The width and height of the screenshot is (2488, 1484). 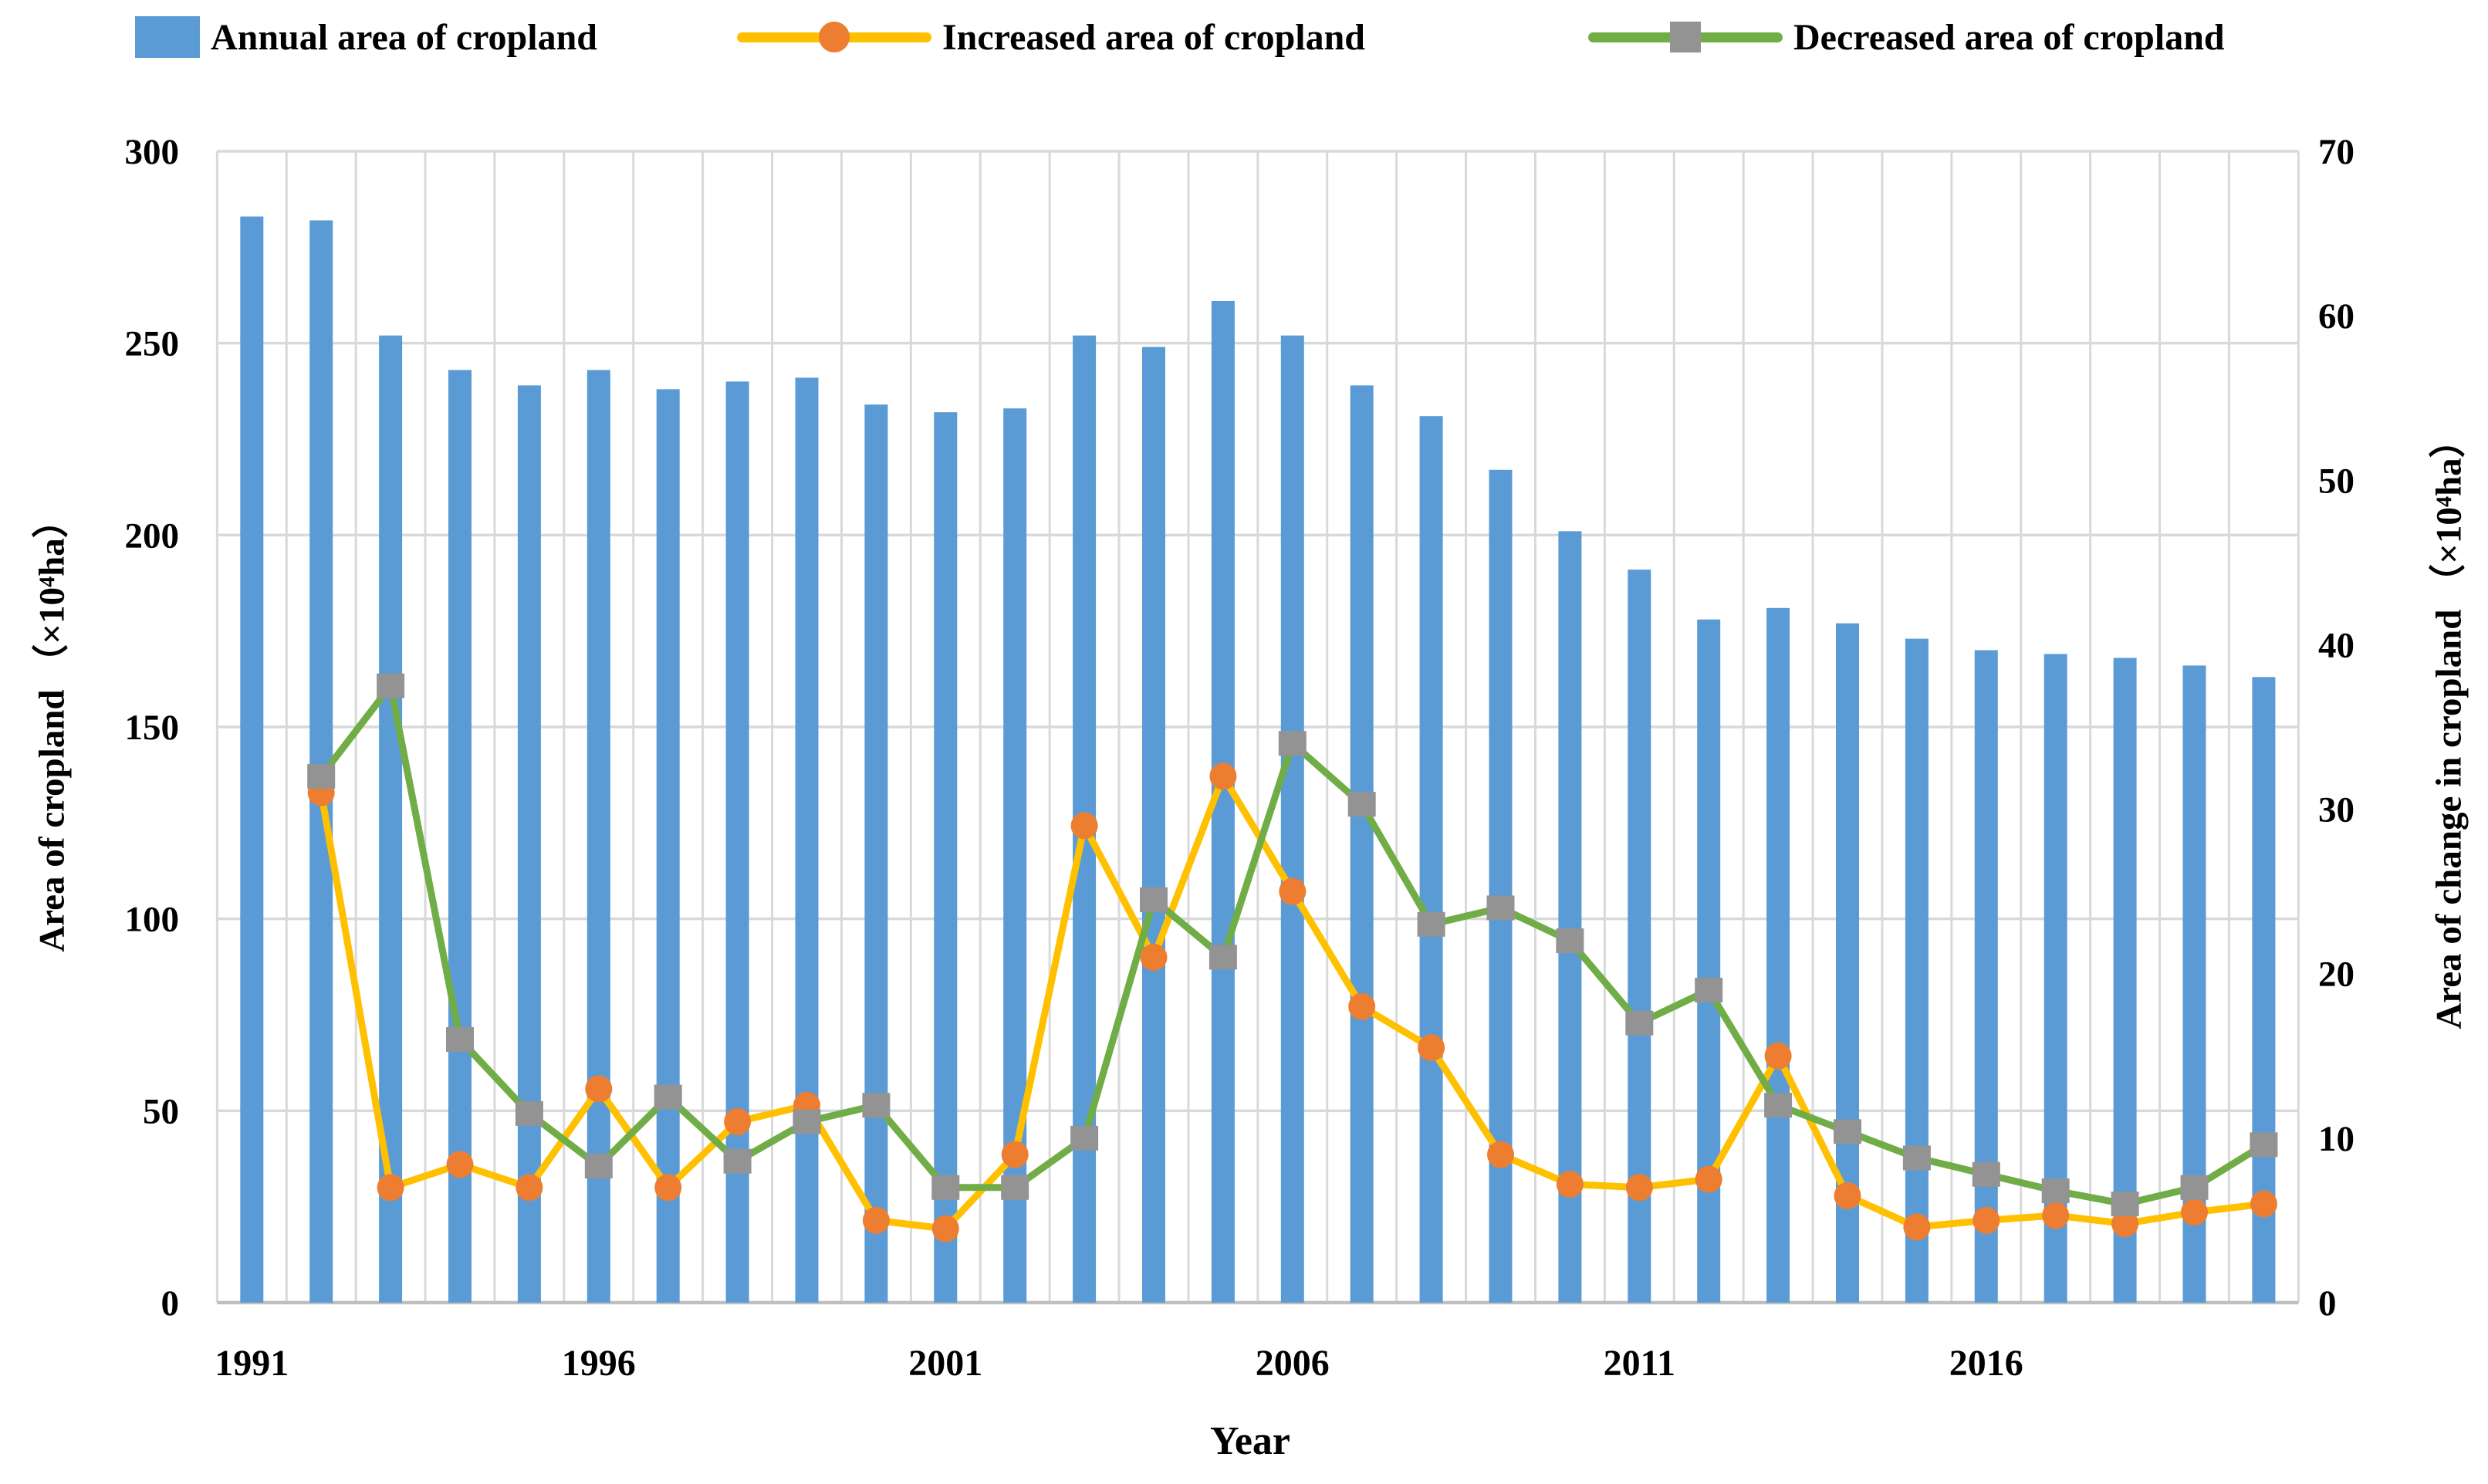 I want to click on bar-2015, so click(x=1917, y=970).